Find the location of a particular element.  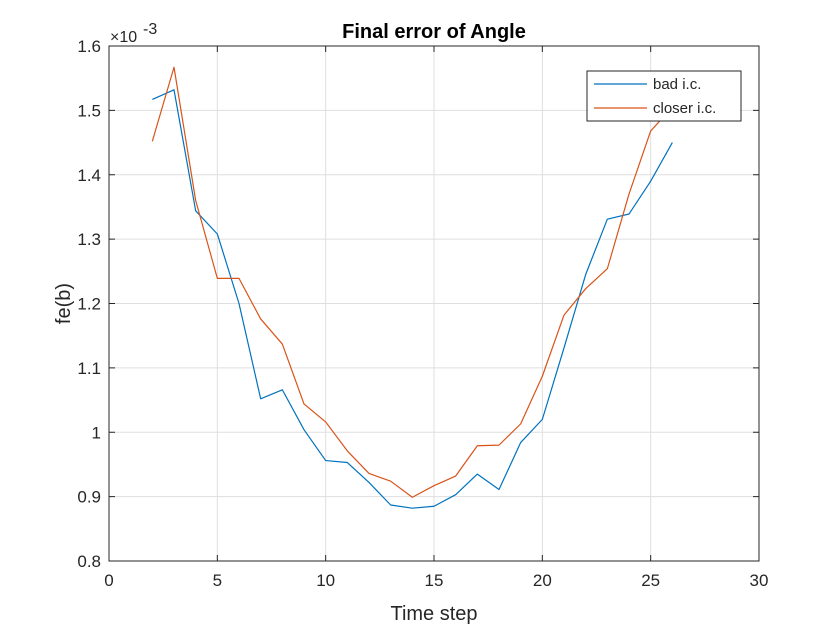

y-tick-label: 1.4 is located at coordinates (89, 175).